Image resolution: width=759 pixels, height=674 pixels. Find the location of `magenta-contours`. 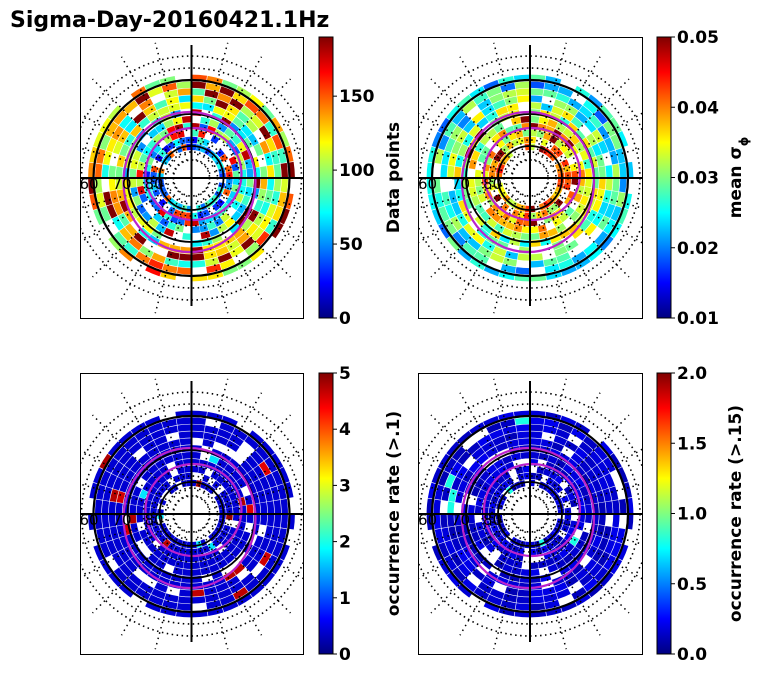

magenta-contours is located at coordinates (528, 518).